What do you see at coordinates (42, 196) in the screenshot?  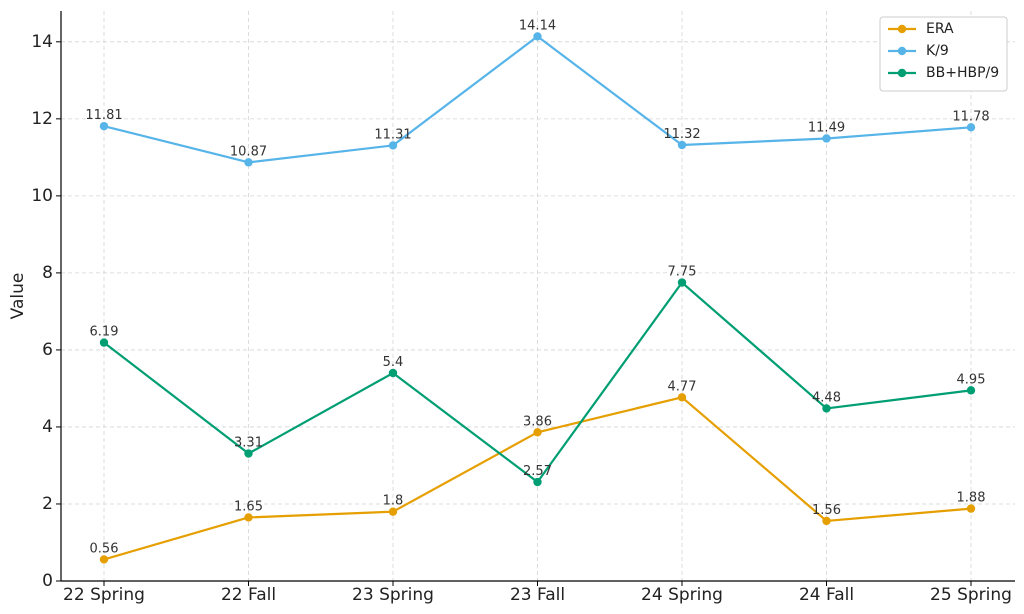 I see `y-tick-label: 10` at bounding box center [42, 196].